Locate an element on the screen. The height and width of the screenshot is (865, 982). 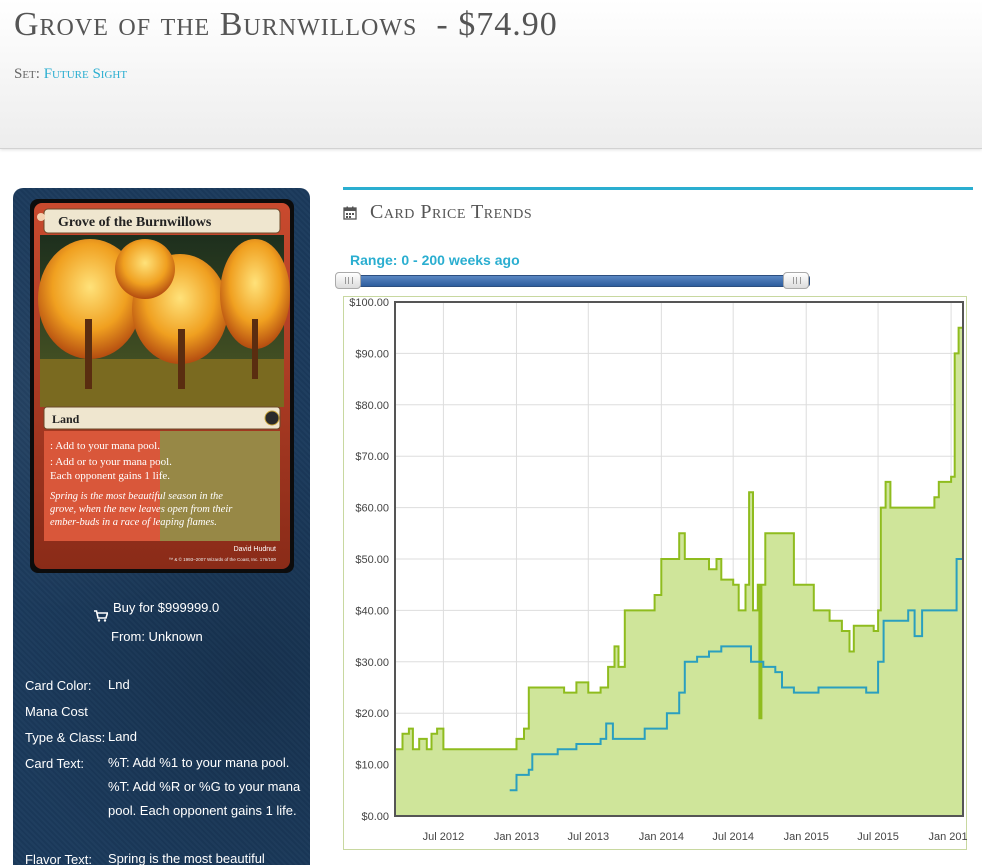
cart-icon is located at coordinates (101, 616).